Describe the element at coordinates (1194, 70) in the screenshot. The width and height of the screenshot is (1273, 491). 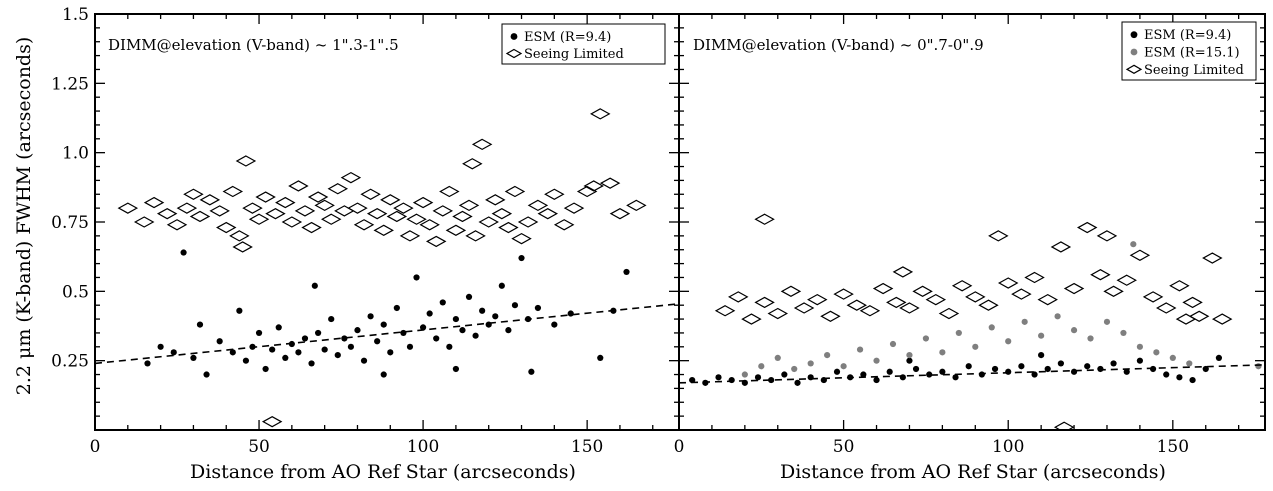
I see `legend-label: Seeing Limited` at that location.